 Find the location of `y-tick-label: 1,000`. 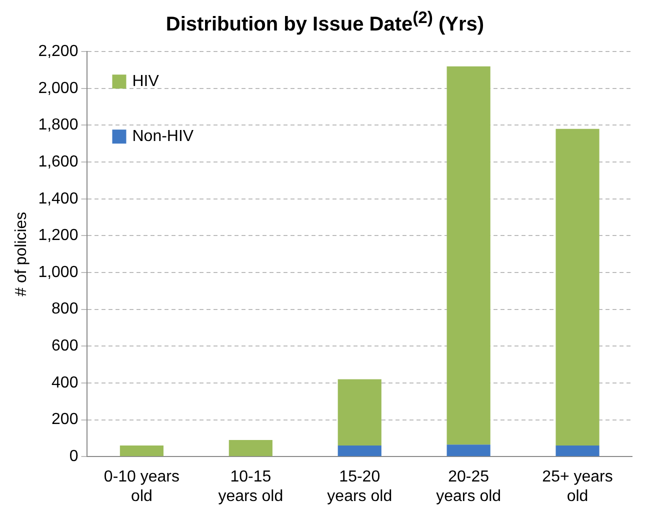

y-tick-label: 1,000 is located at coordinates (58, 272).